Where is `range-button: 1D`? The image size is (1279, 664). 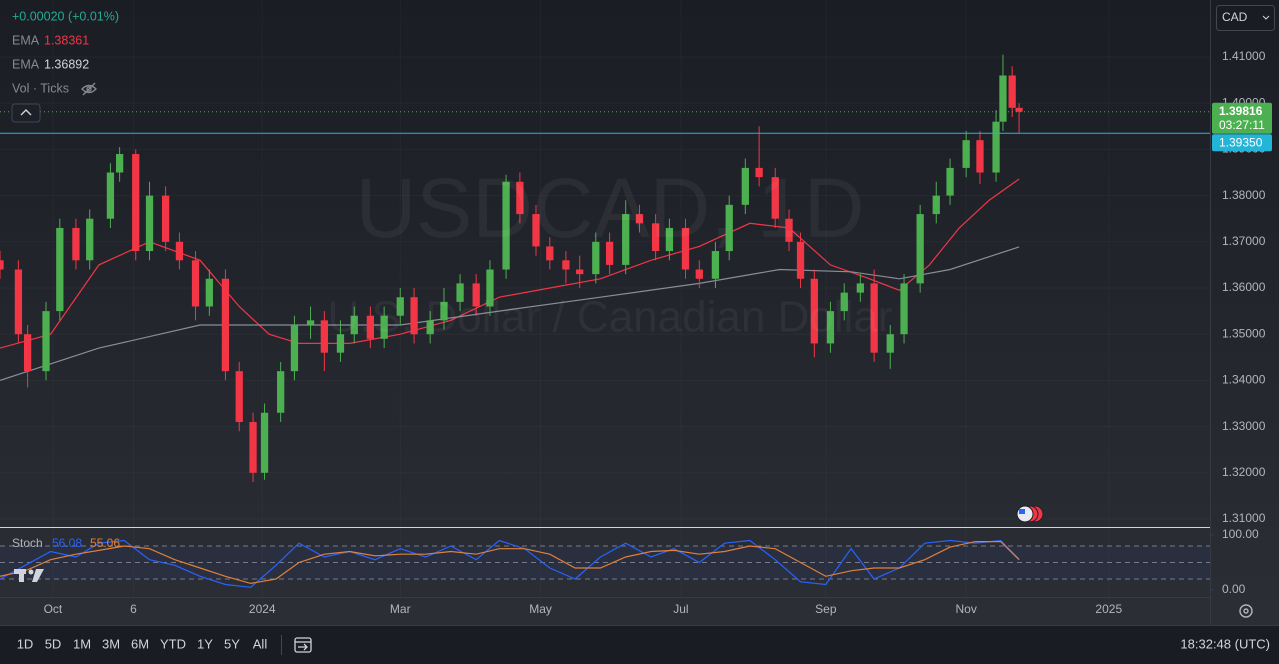 range-button: 1D is located at coordinates (25, 643).